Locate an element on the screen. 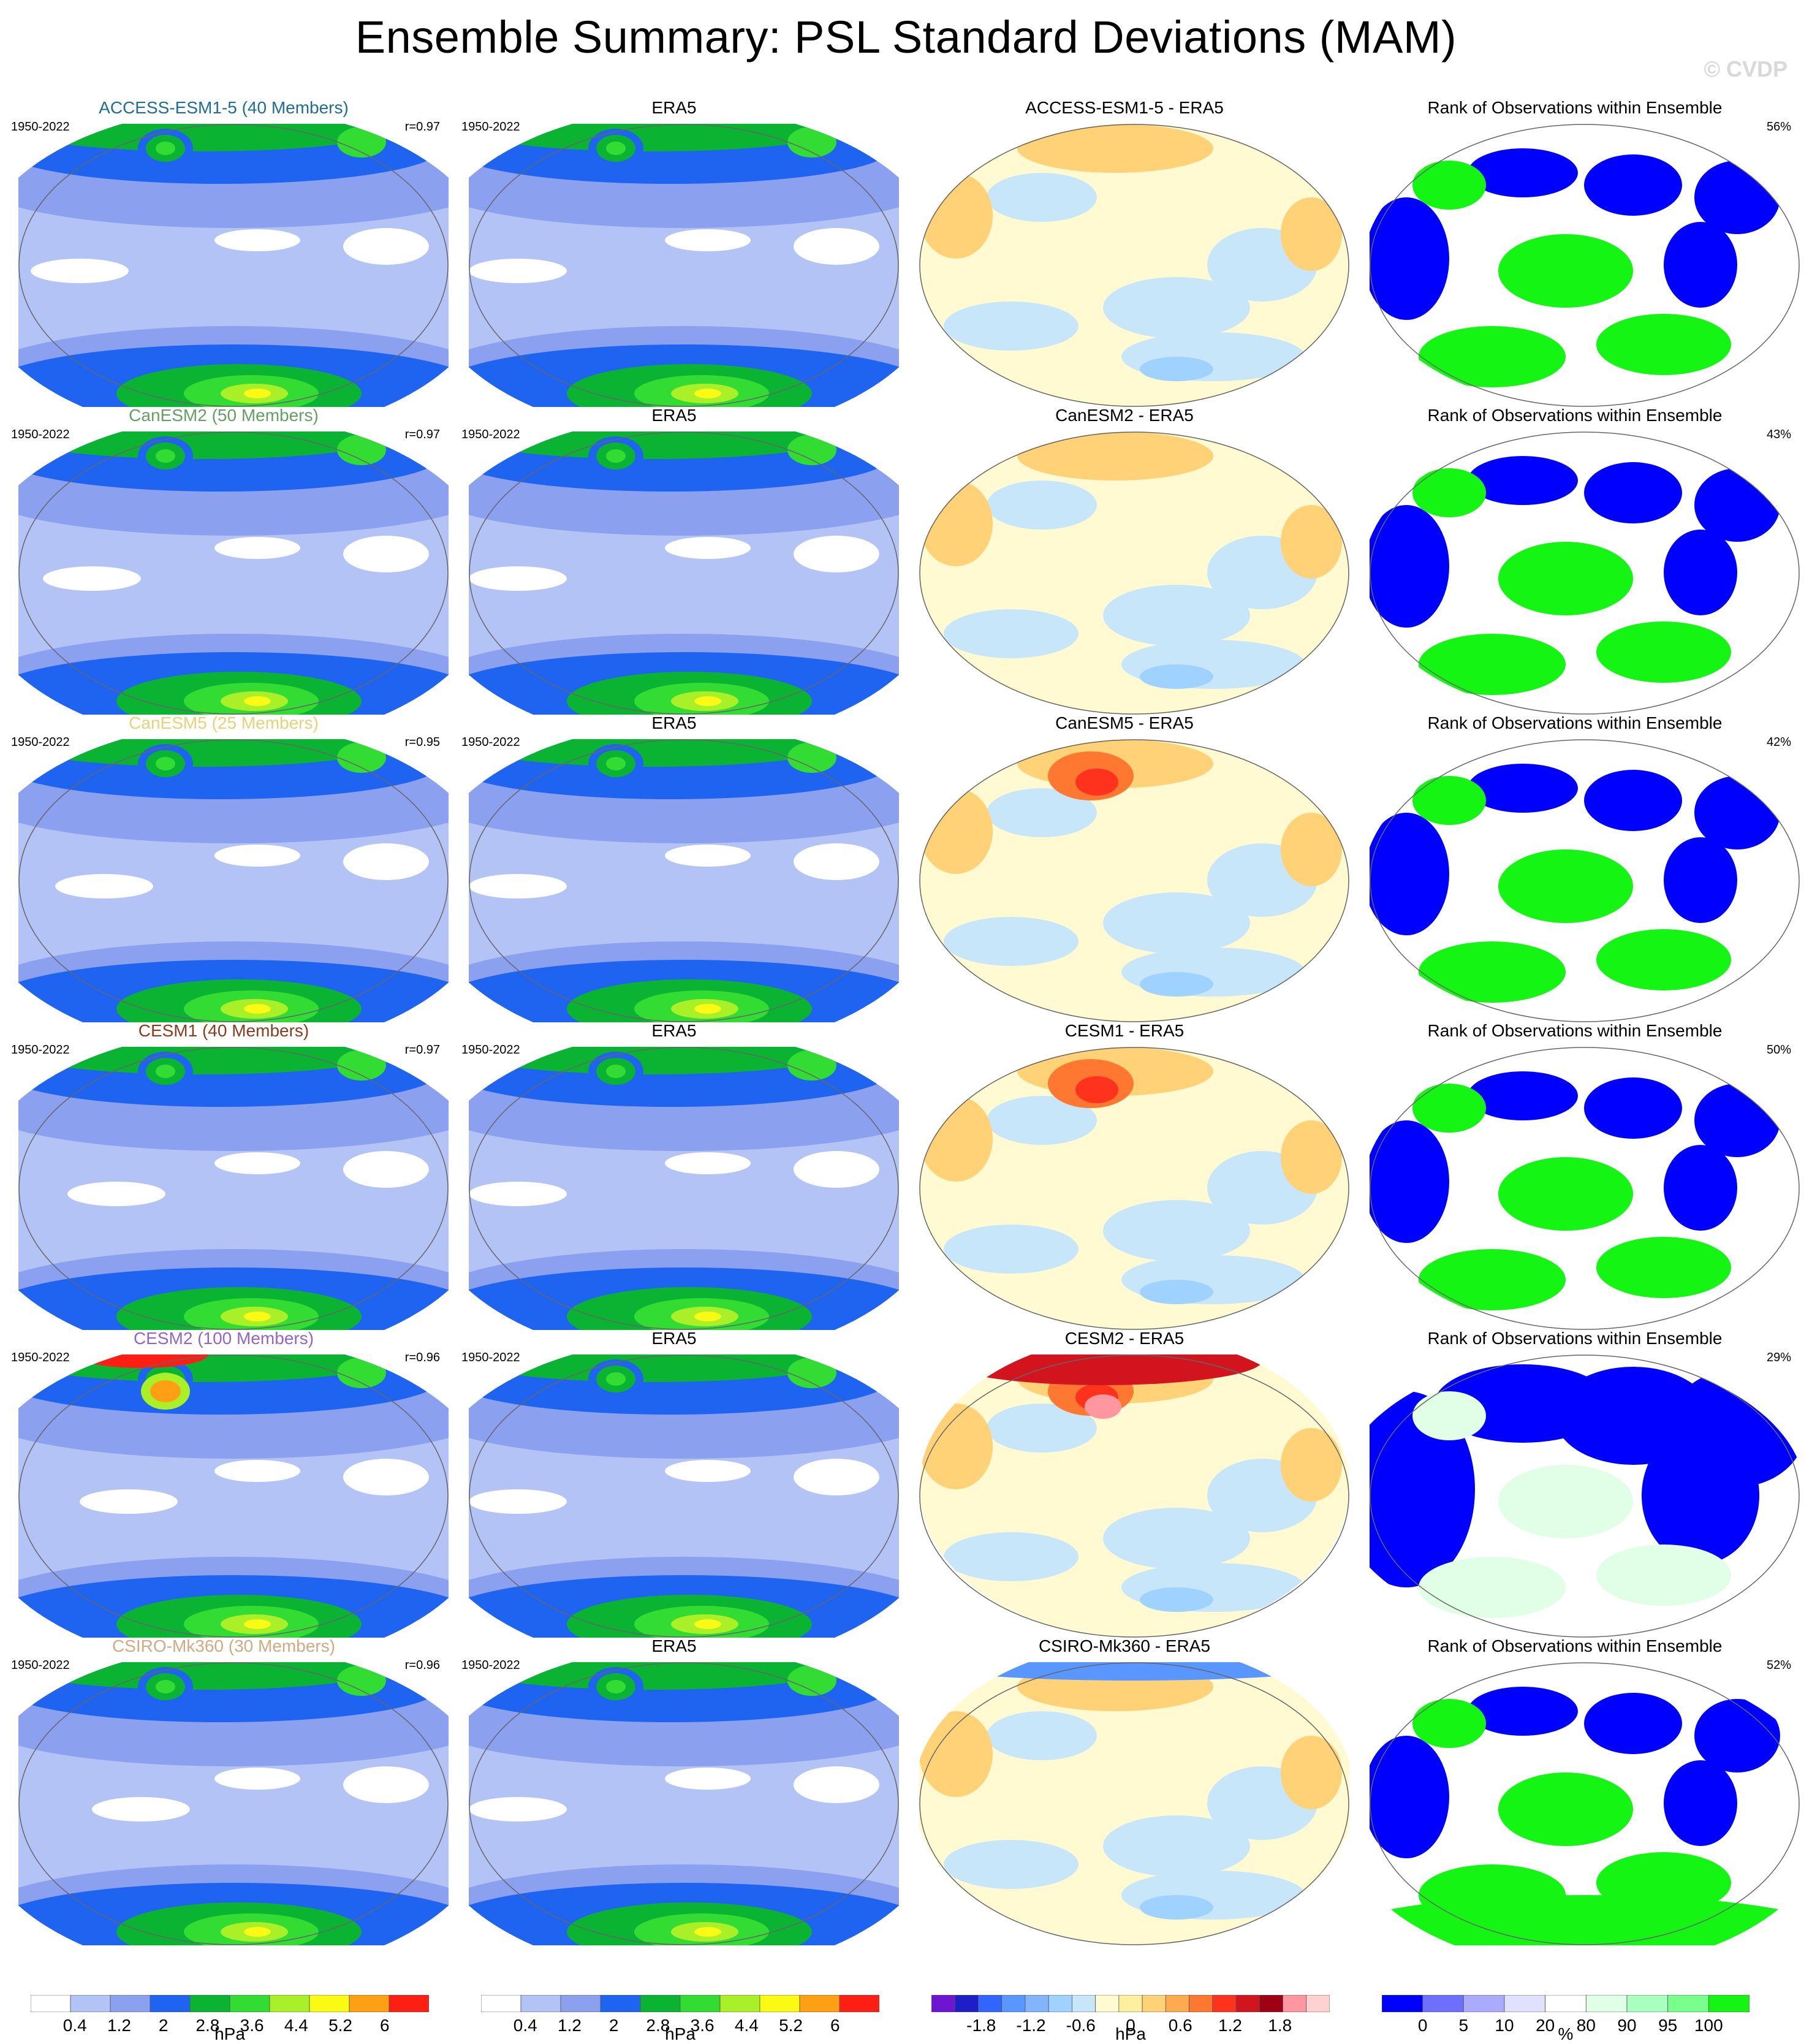 Image resolution: width=1812 pixels, height=2044 pixels. map-panel: CESM1 (40 Members) 1950-2022 r=0.97 is located at coordinates (224, 1175).